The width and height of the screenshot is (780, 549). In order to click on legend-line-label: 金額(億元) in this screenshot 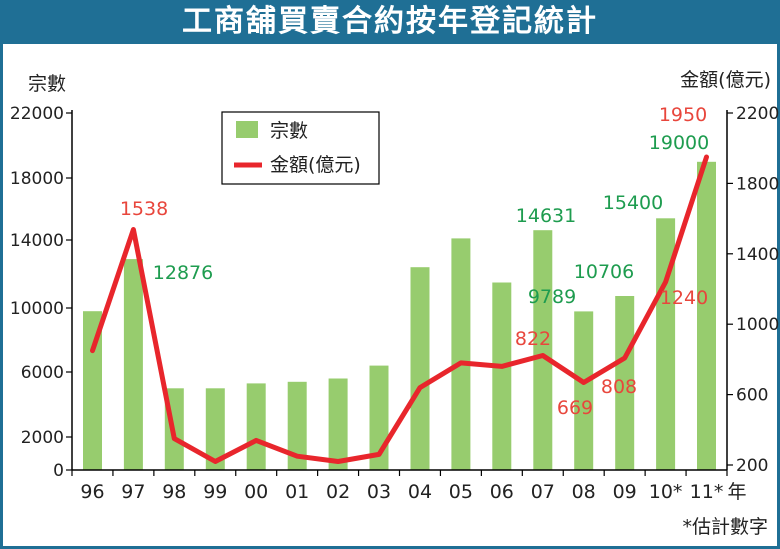, I will do `click(315, 165)`.